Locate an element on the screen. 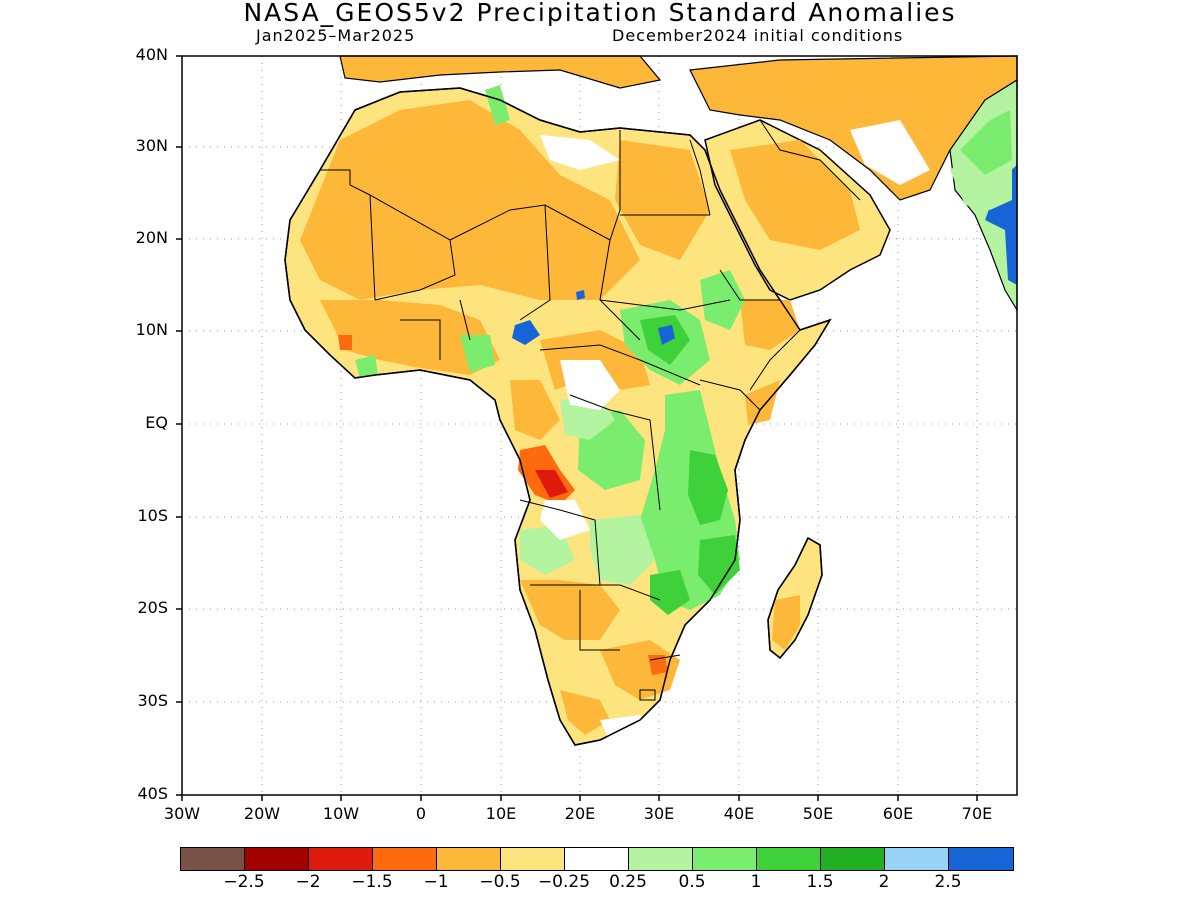 This screenshot has height=900, width=1200. lat-label: 40N is located at coordinates (151, 54).